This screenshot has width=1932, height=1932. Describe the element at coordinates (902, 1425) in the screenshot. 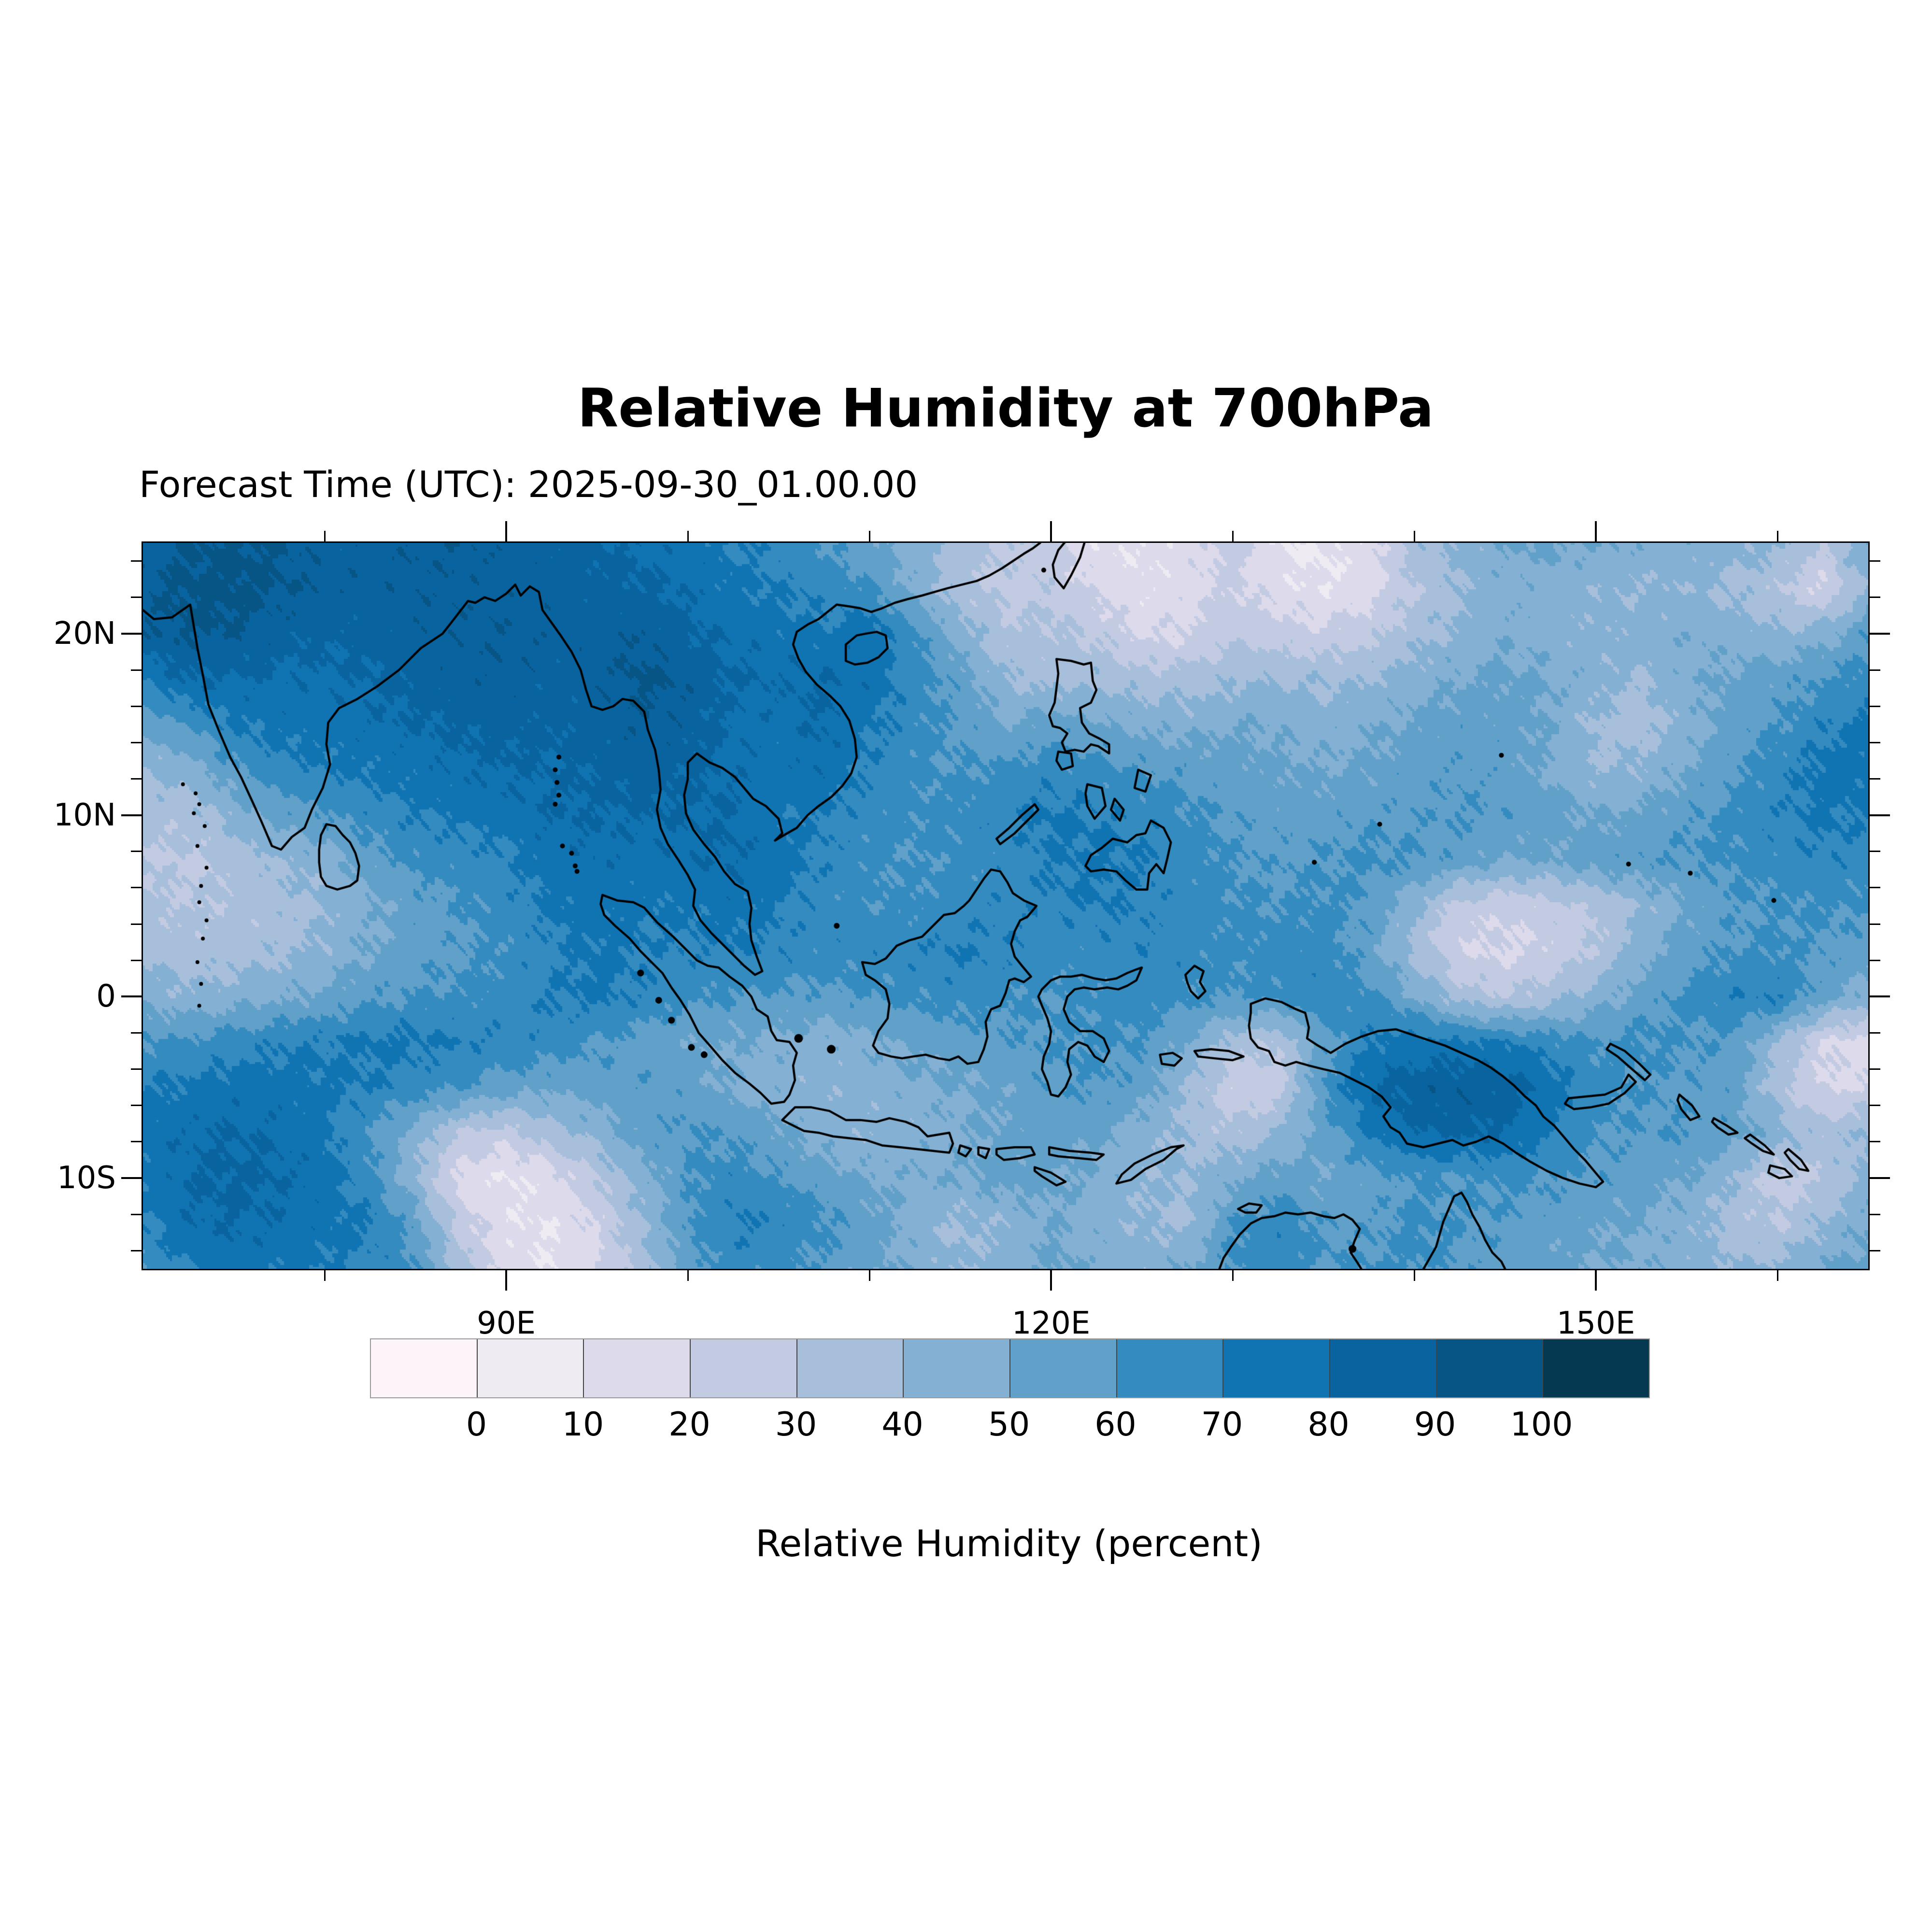

I see `colorbar-tick-label: 40` at that location.